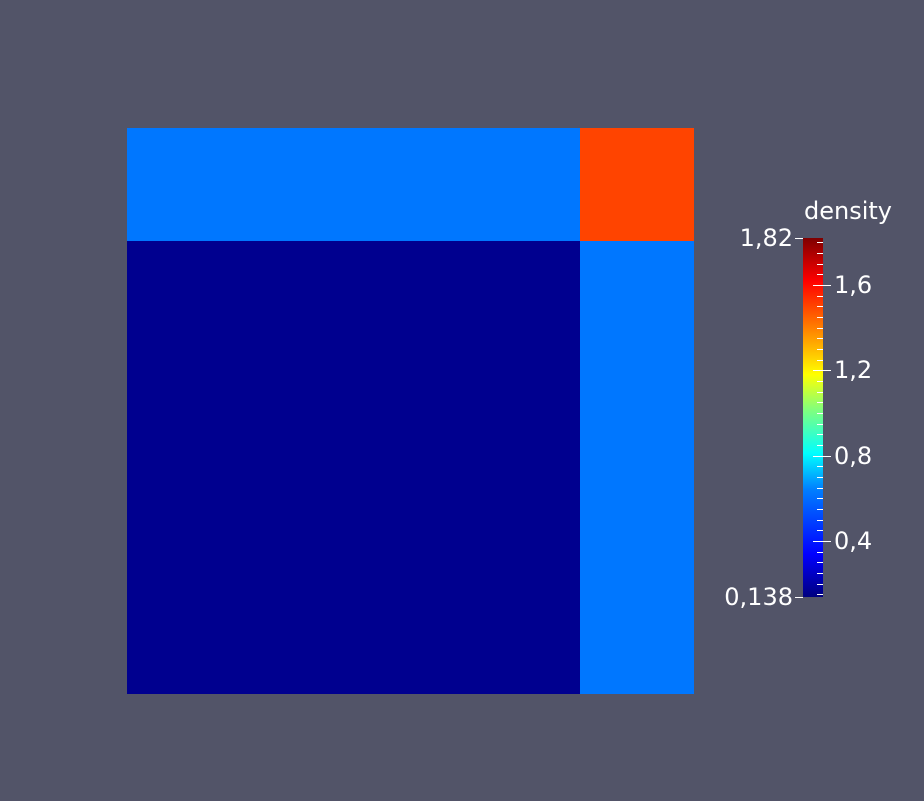 This screenshot has width=924, height=801. I want to click on colorbar-tick-label: 0,4, so click(853, 541).